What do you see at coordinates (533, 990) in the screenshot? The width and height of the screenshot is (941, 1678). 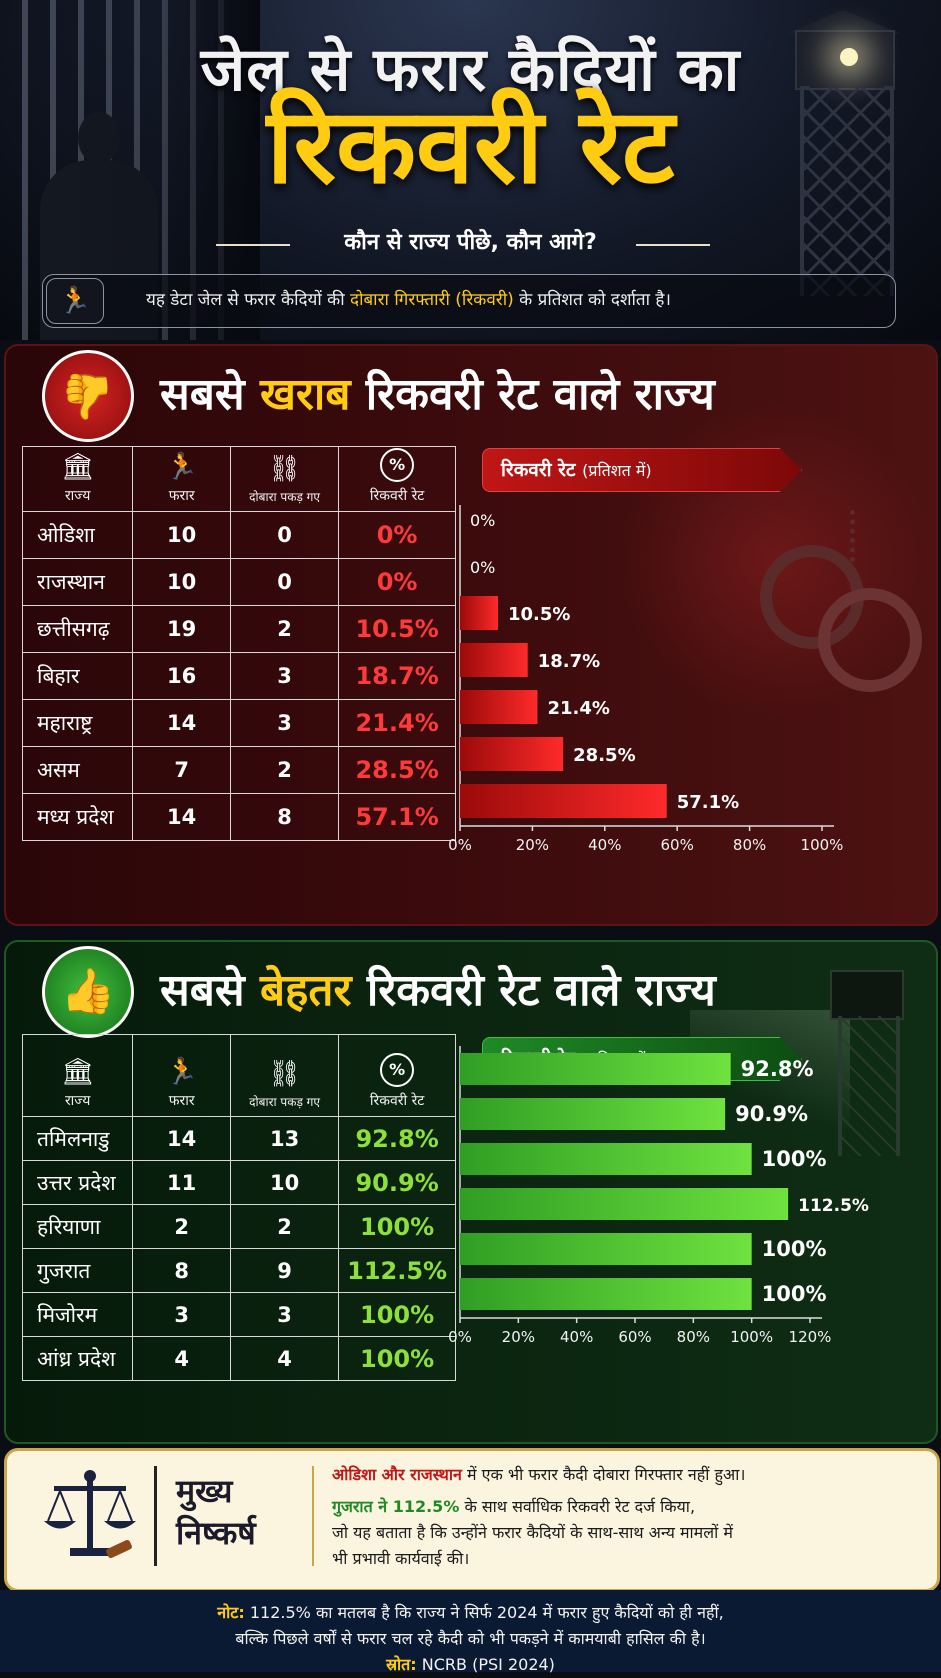 I see `best-title-part2: रिकवरी रेट वाले राज्य` at bounding box center [533, 990].